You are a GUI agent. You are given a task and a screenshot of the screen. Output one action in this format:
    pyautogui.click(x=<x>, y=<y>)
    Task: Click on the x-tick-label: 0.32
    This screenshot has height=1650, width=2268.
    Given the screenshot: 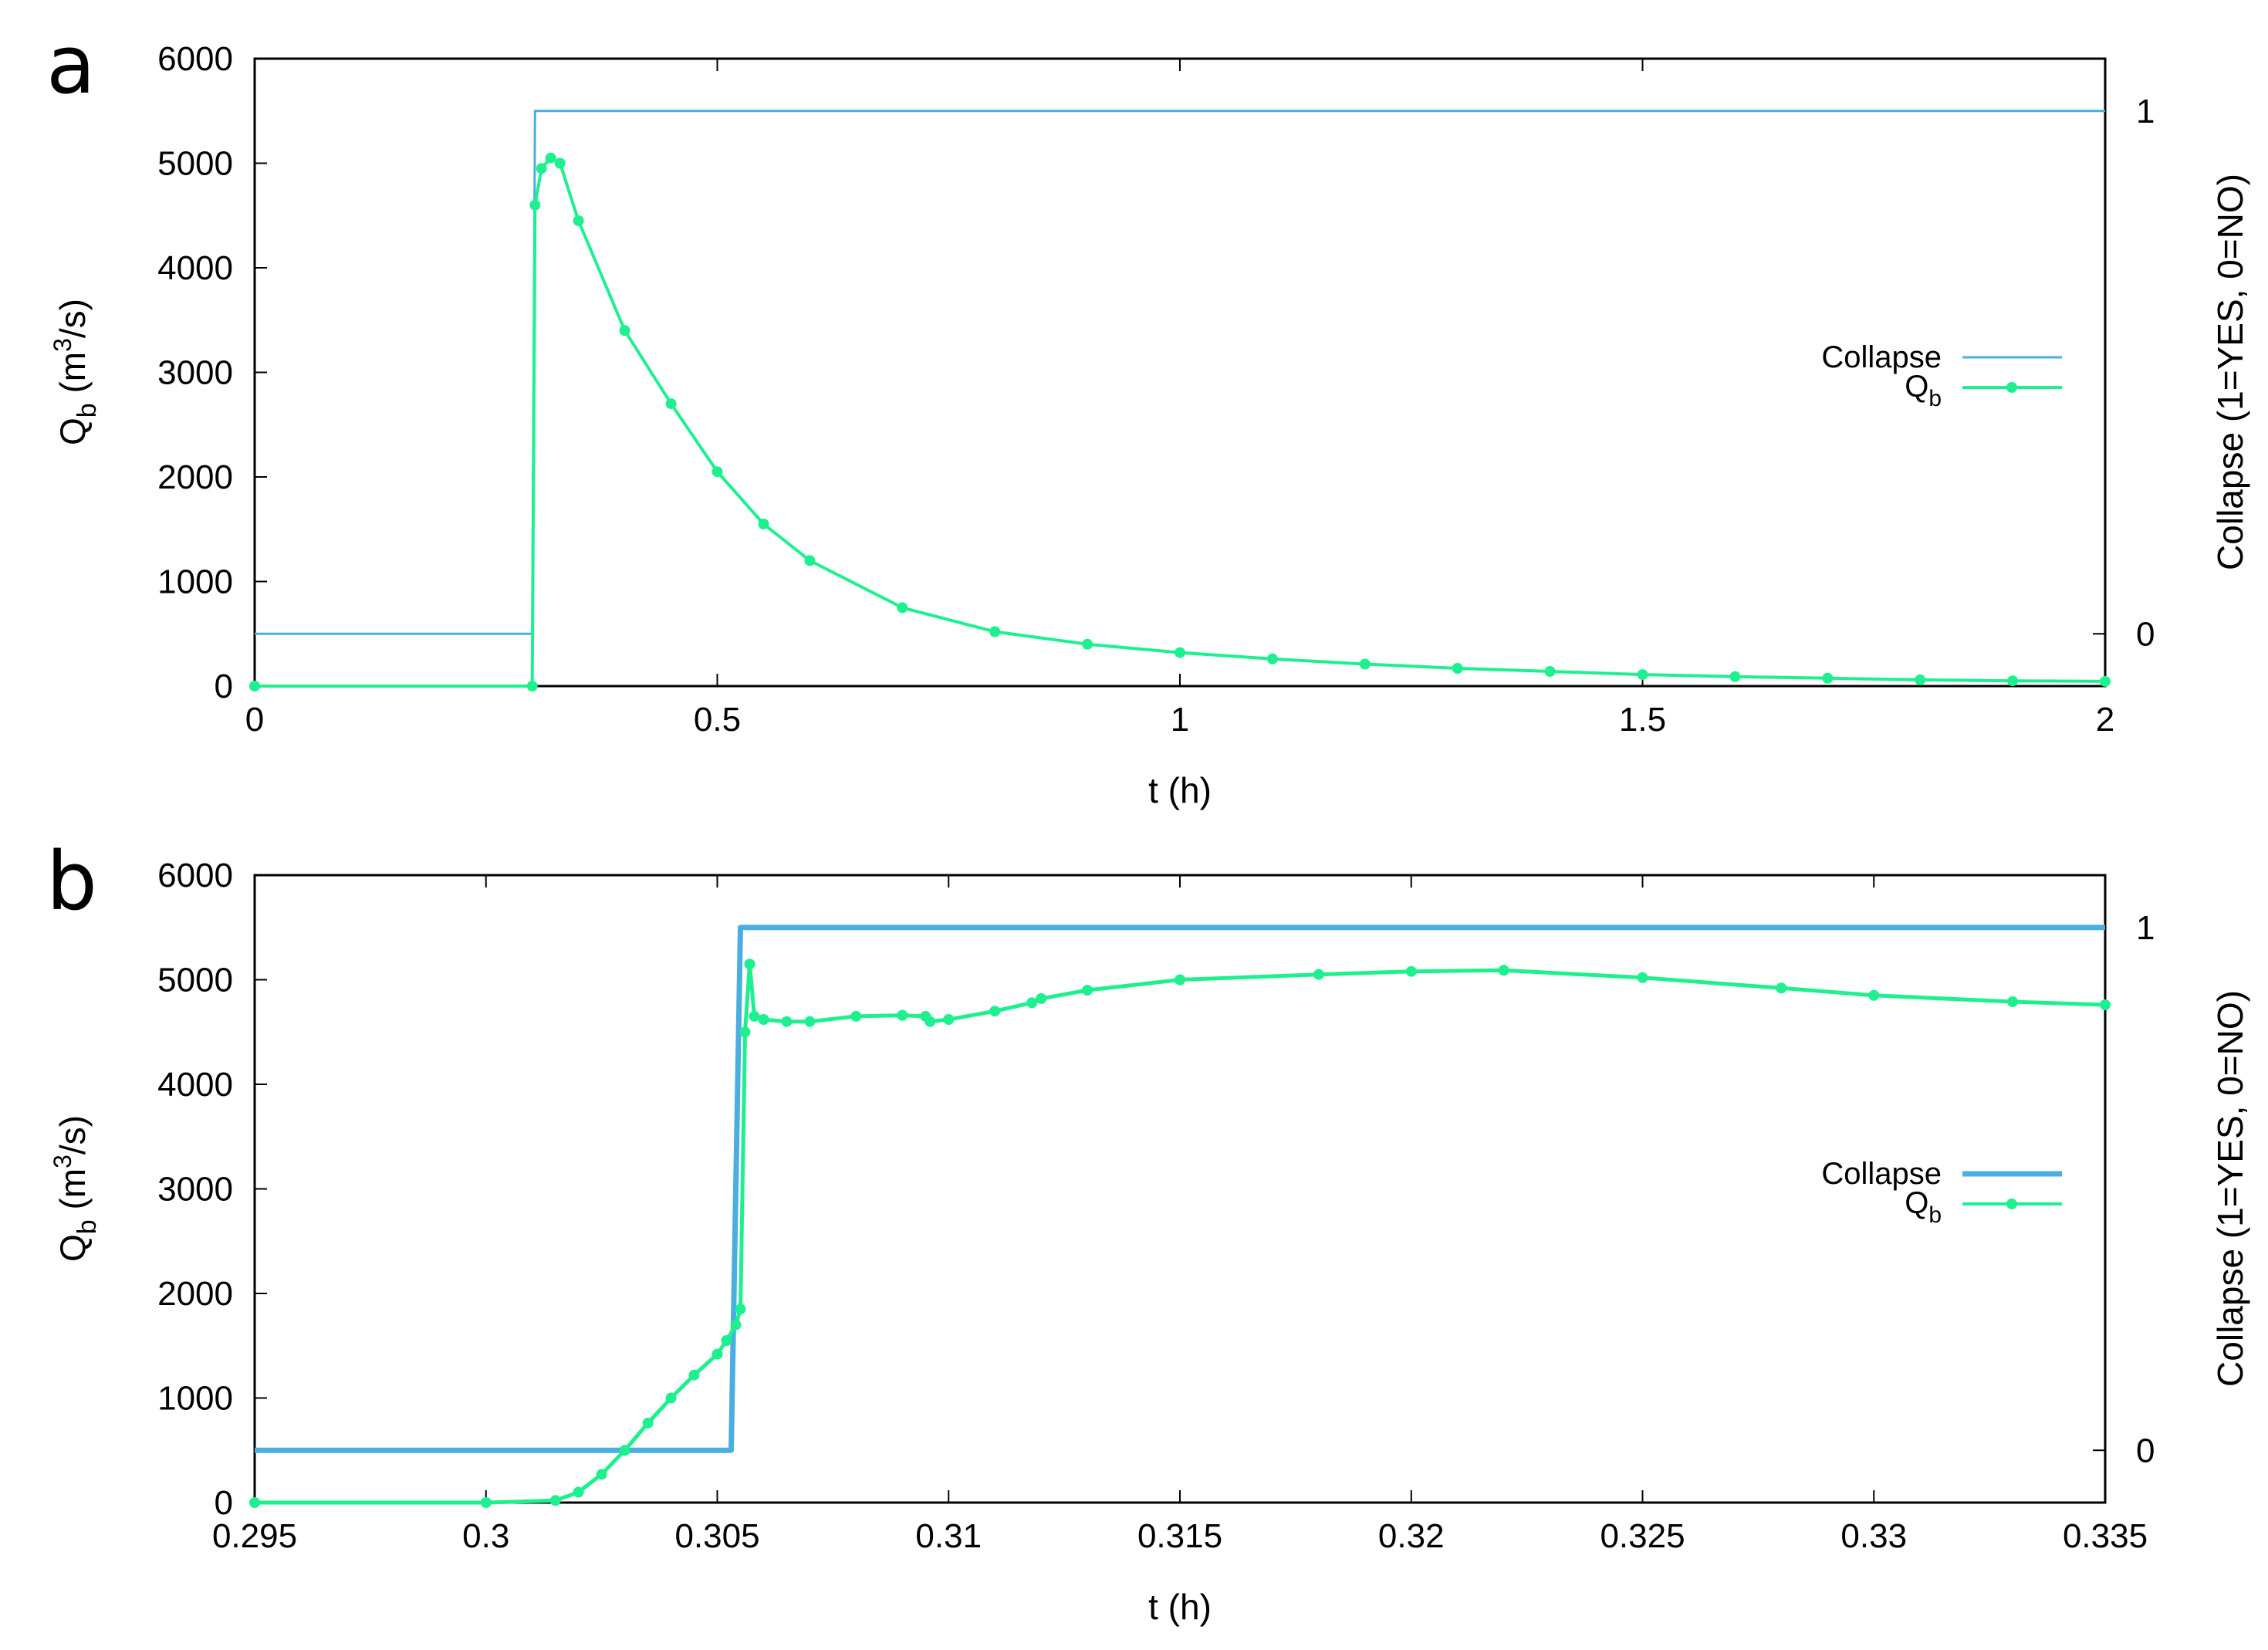 What is the action you would take?
    pyautogui.click(x=1412, y=1536)
    